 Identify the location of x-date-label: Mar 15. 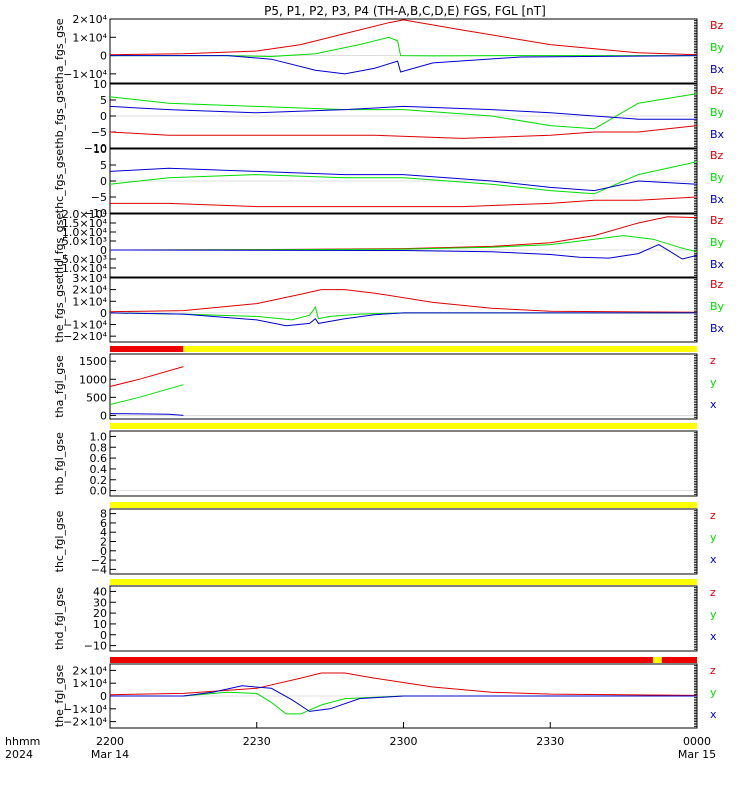
(697, 754).